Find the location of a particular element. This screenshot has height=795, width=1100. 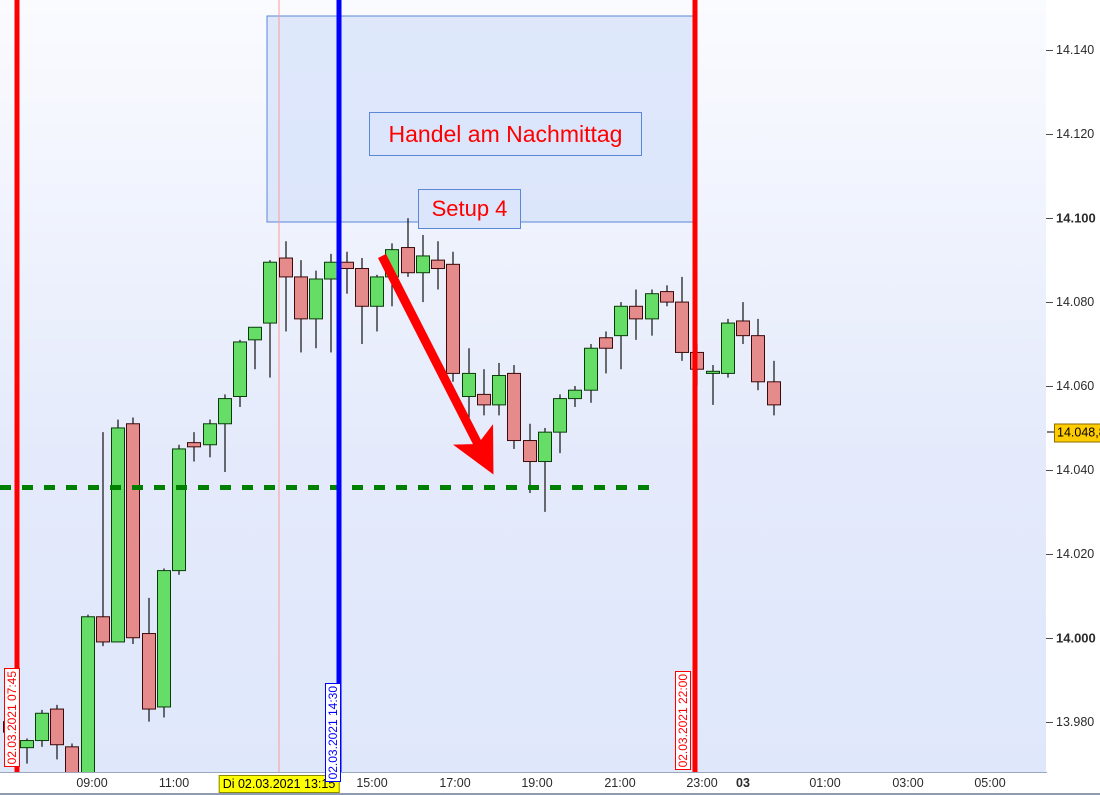

time-tick-label: 03 is located at coordinates (743, 783).